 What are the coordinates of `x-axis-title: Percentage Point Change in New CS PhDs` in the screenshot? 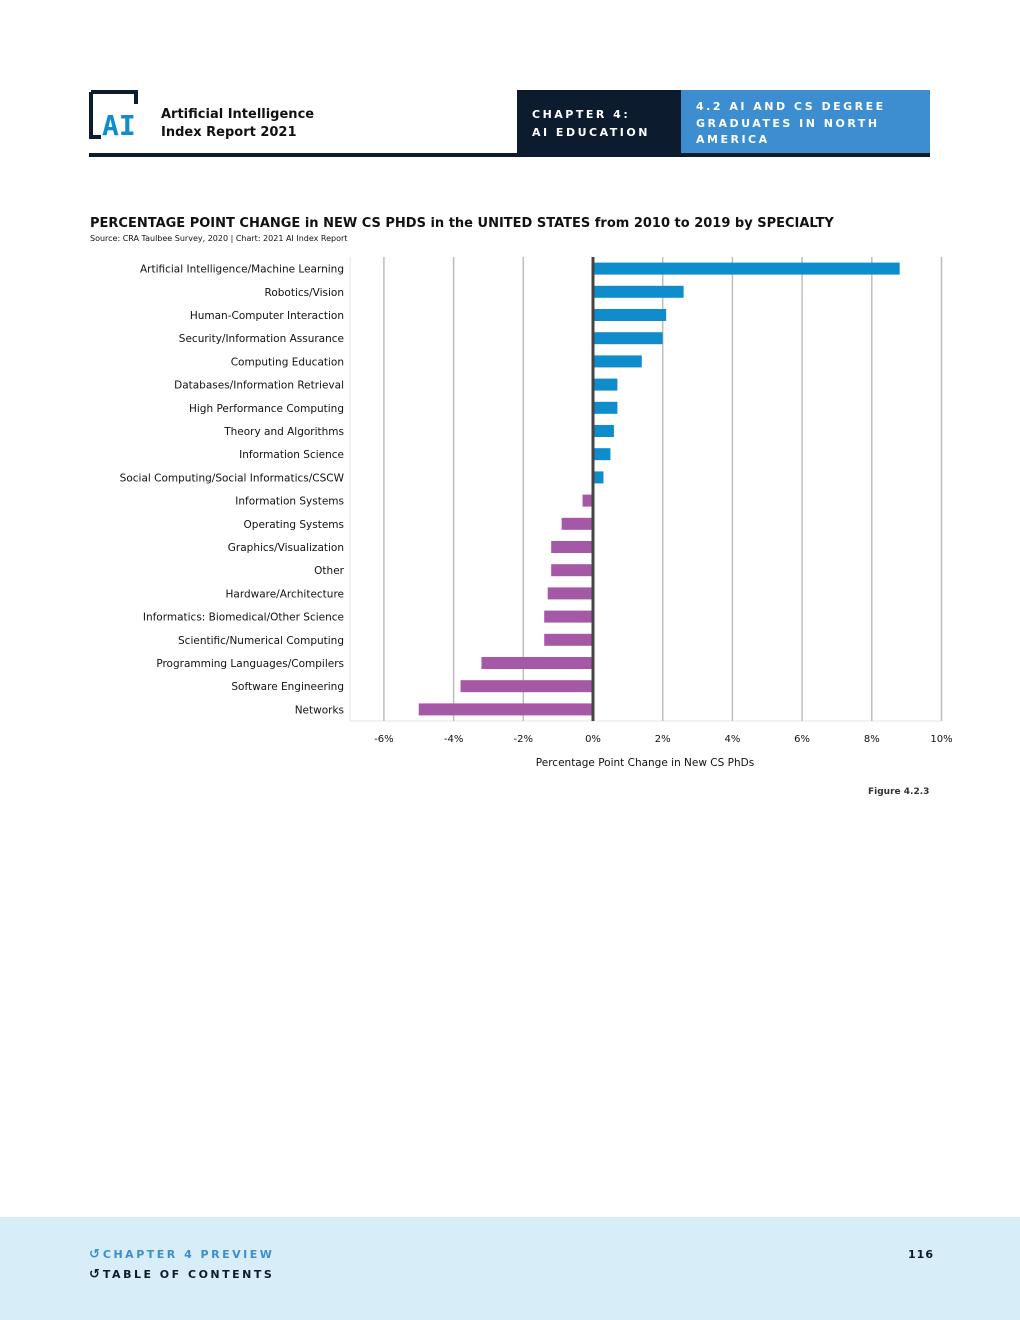 It's located at (645, 763).